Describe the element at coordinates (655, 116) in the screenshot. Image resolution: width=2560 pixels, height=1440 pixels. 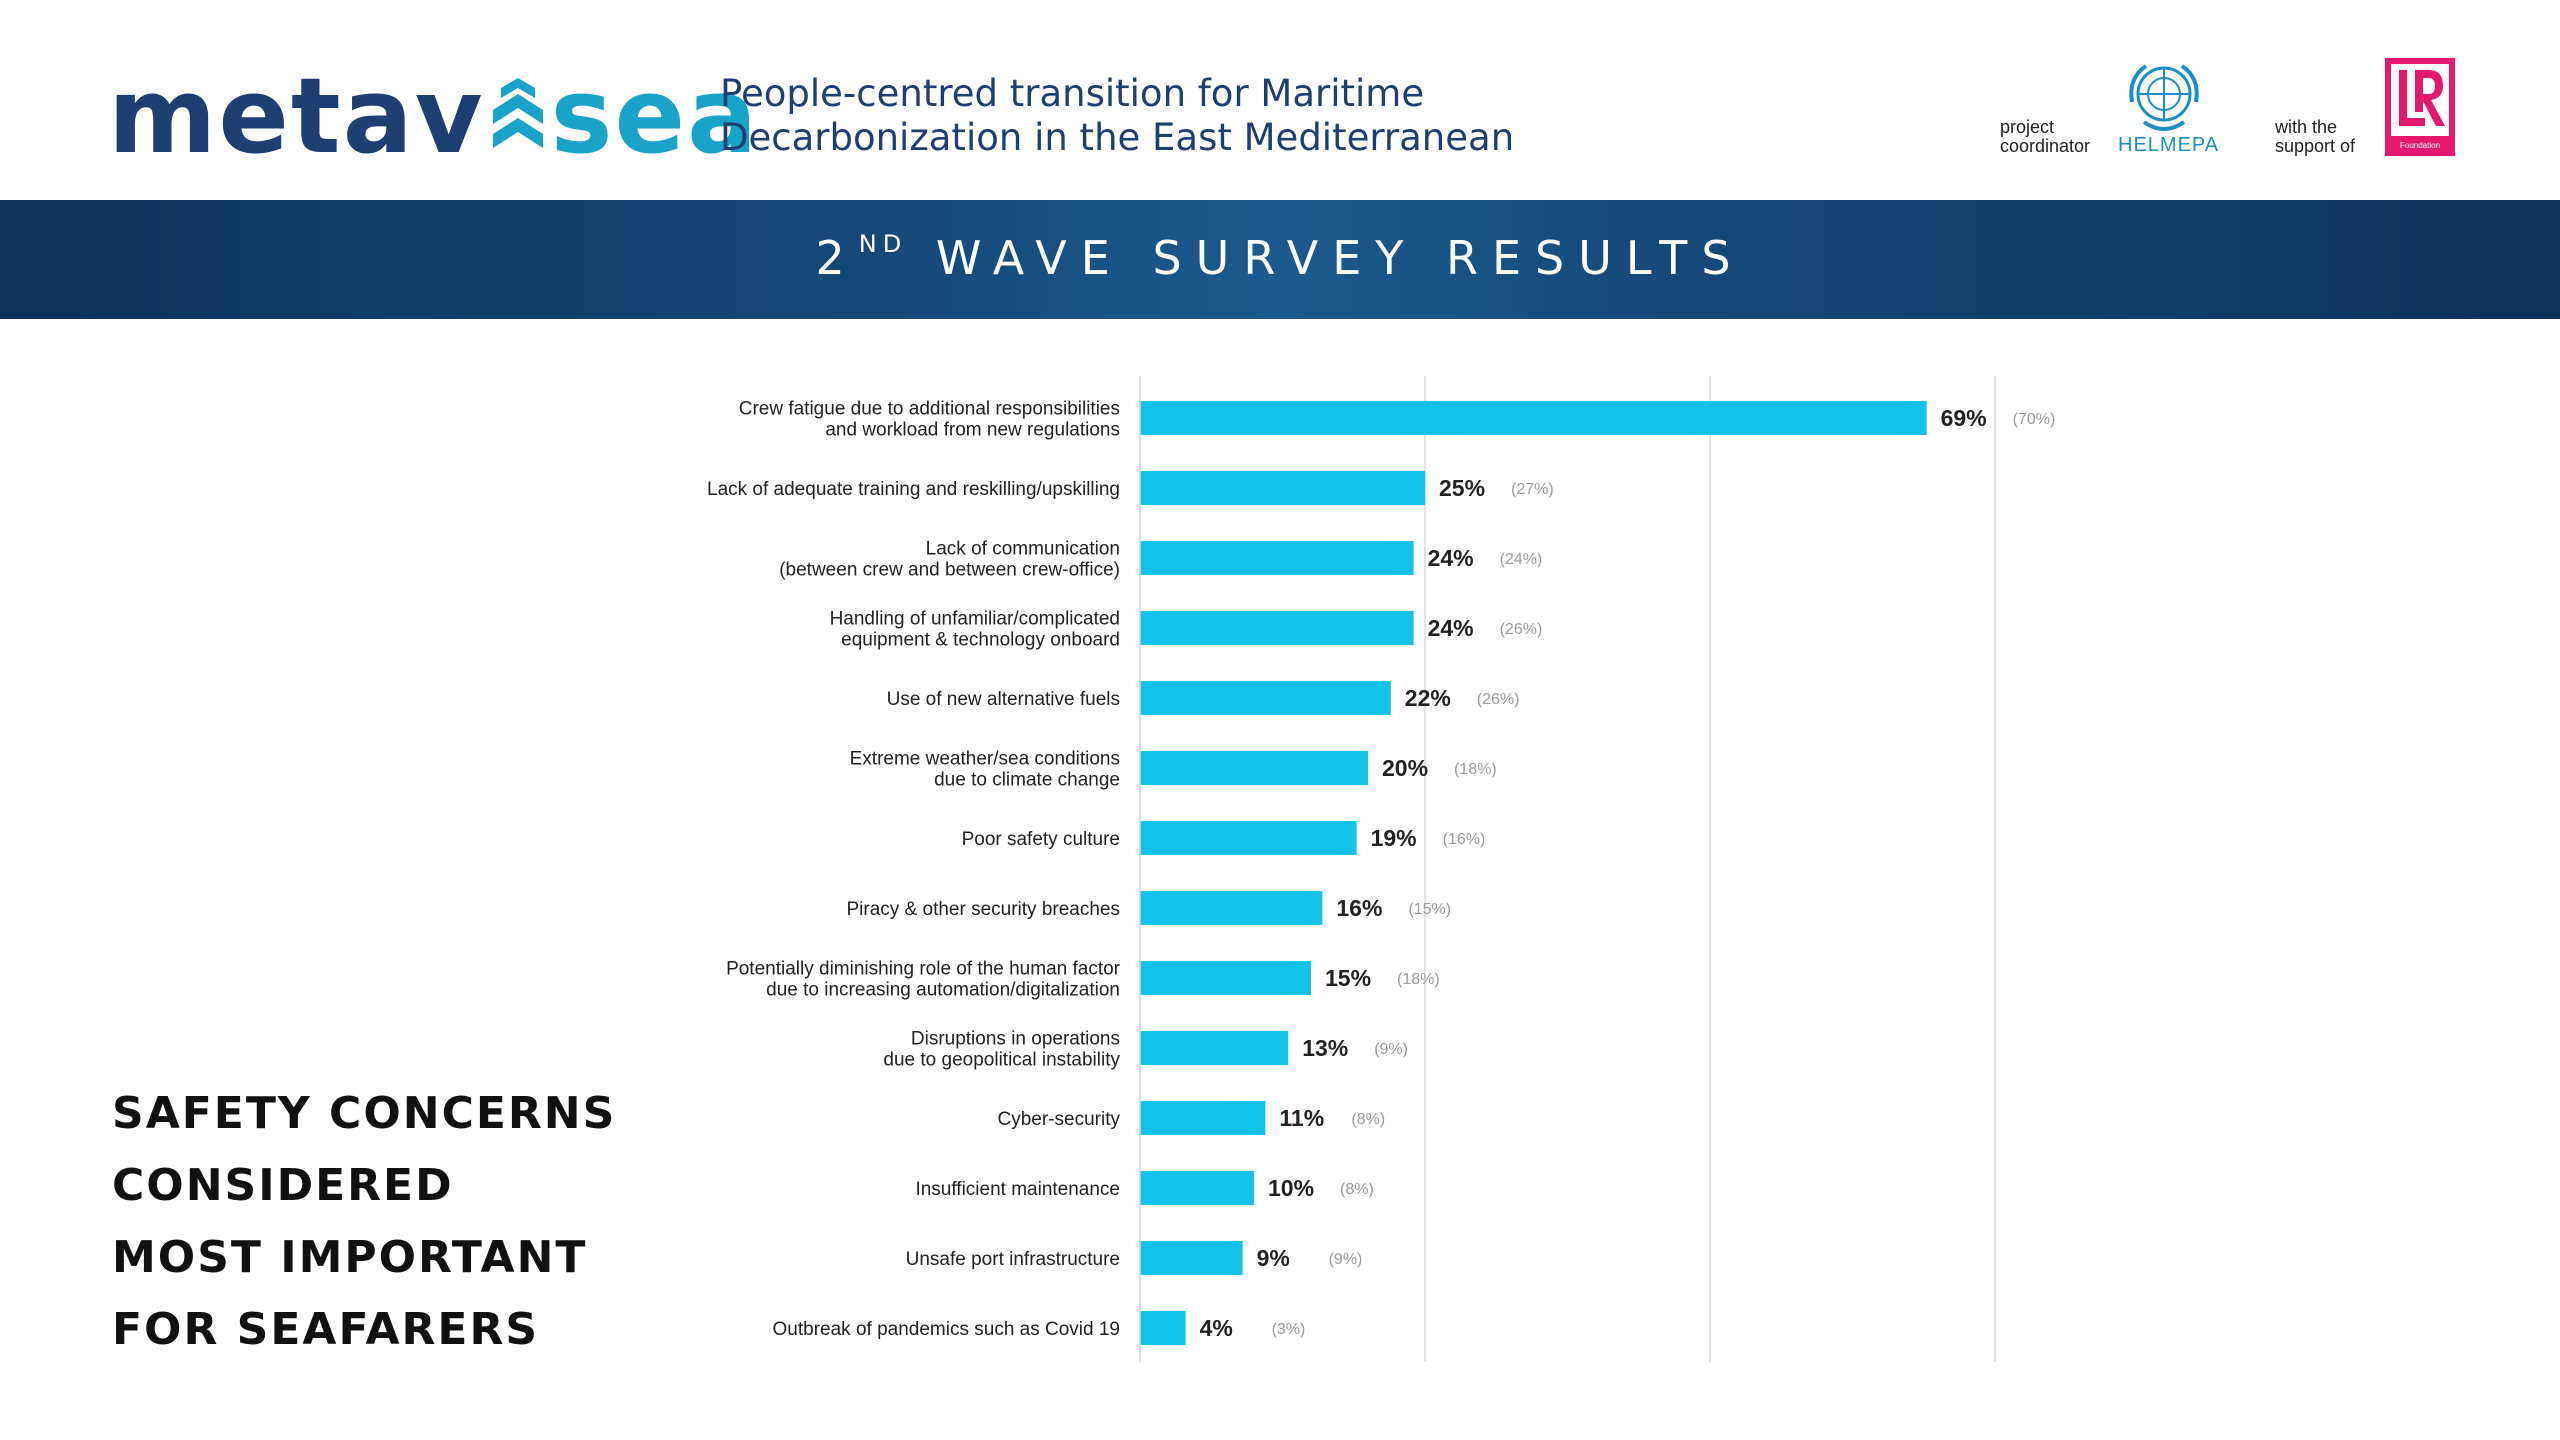
I see `logo-text-part2: sea` at that location.